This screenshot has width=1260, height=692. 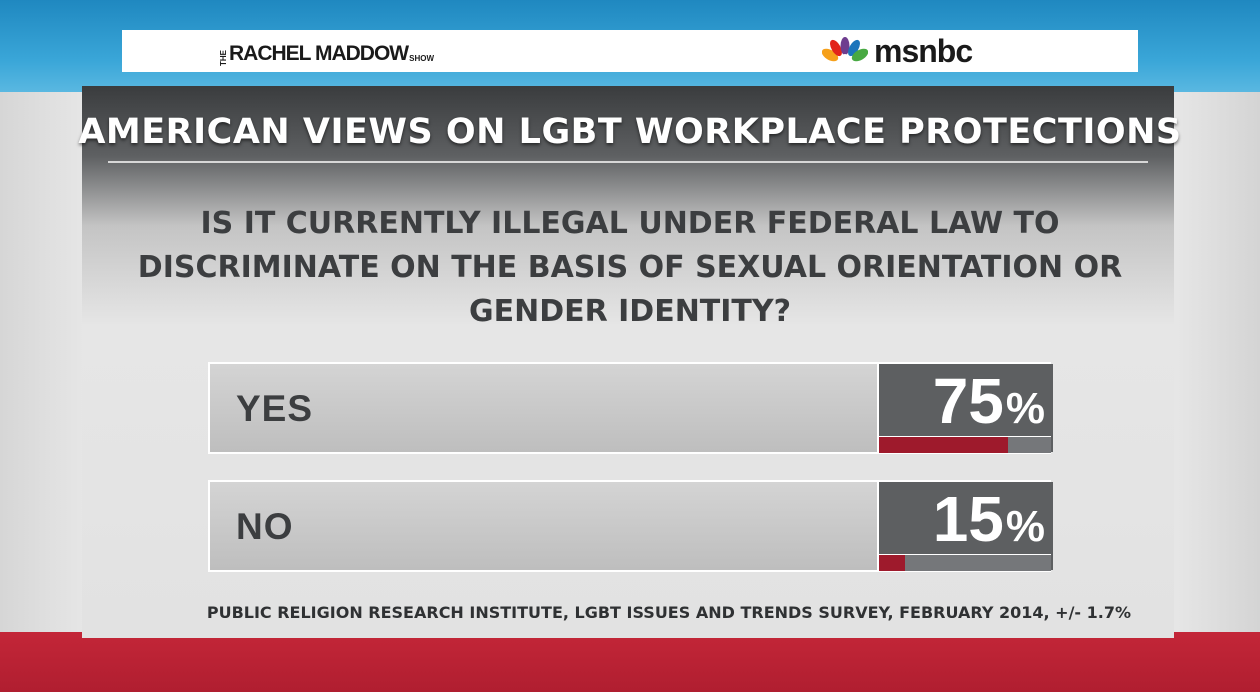 I want to click on bar-yes, so click(x=943, y=445).